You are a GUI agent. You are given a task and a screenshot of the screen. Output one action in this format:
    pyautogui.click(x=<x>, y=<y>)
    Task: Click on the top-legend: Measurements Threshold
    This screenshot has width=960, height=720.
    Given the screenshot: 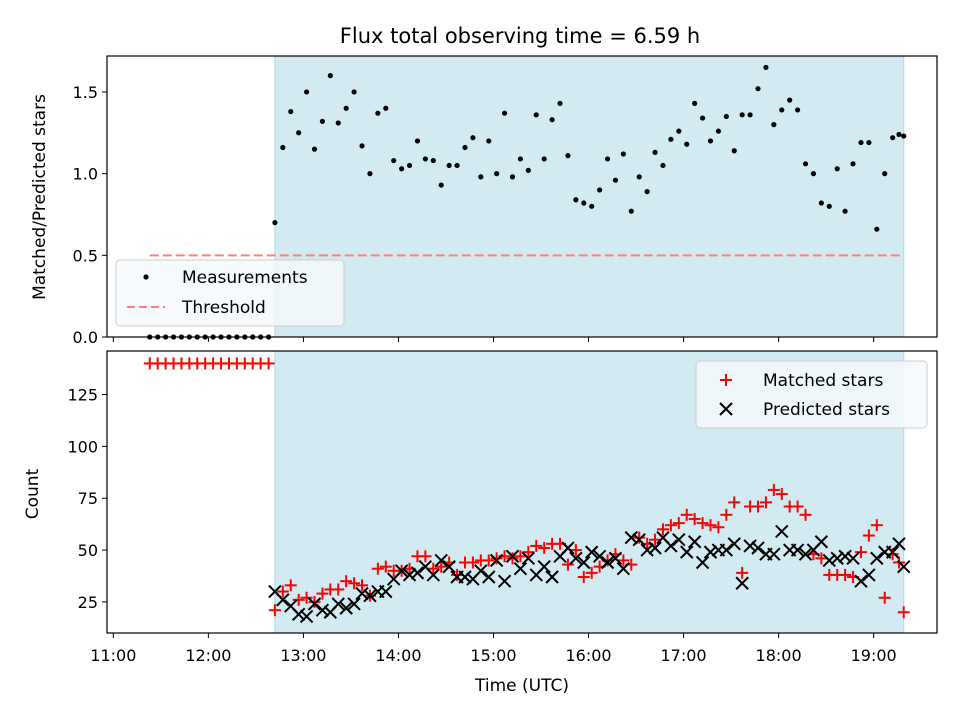 What is the action you would take?
    pyautogui.click(x=230, y=293)
    